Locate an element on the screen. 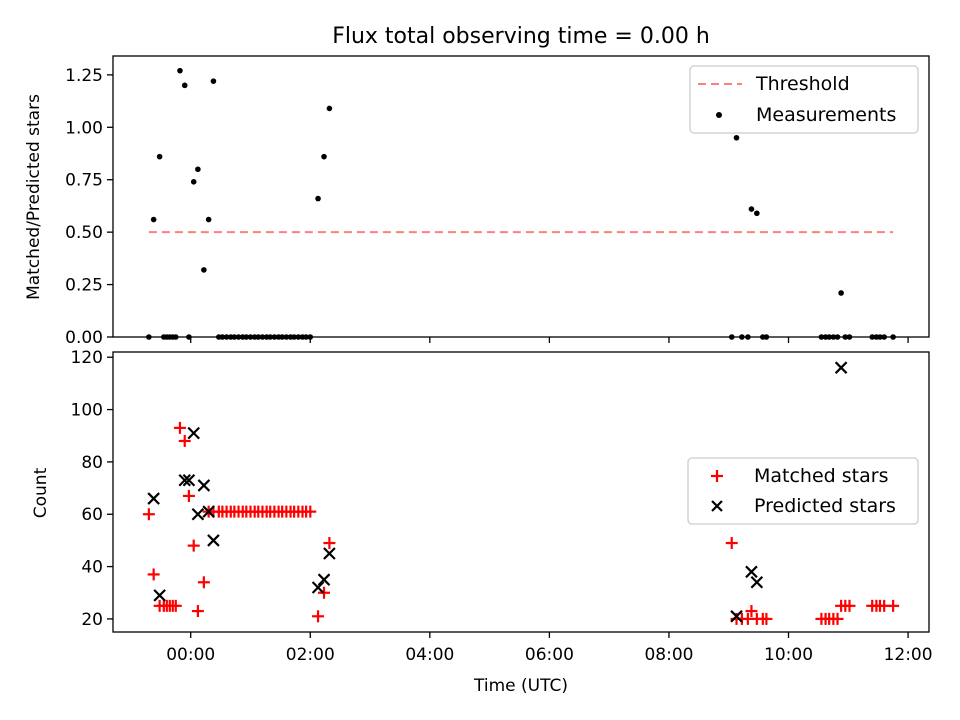  y-tick-label: 0.25 is located at coordinates (84, 286).